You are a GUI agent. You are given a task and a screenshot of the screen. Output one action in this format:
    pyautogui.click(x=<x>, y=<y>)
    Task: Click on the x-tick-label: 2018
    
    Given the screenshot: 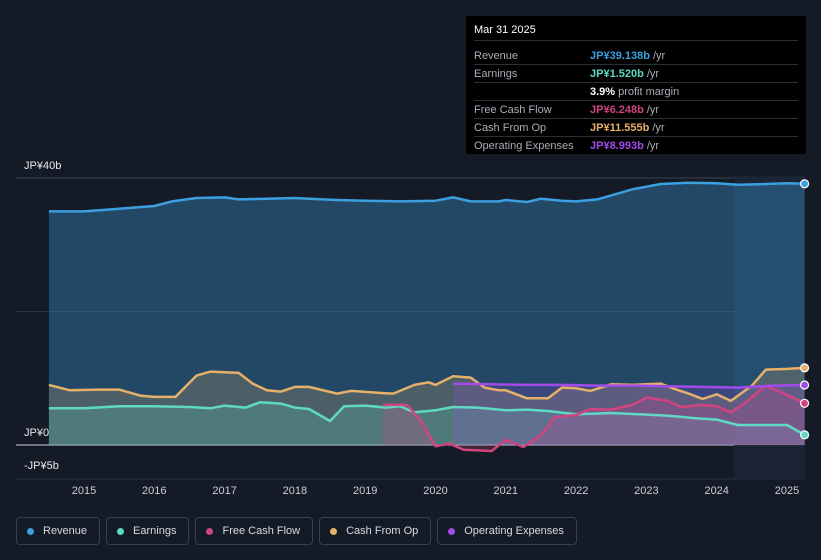 What is the action you would take?
    pyautogui.click(x=295, y=491)
    